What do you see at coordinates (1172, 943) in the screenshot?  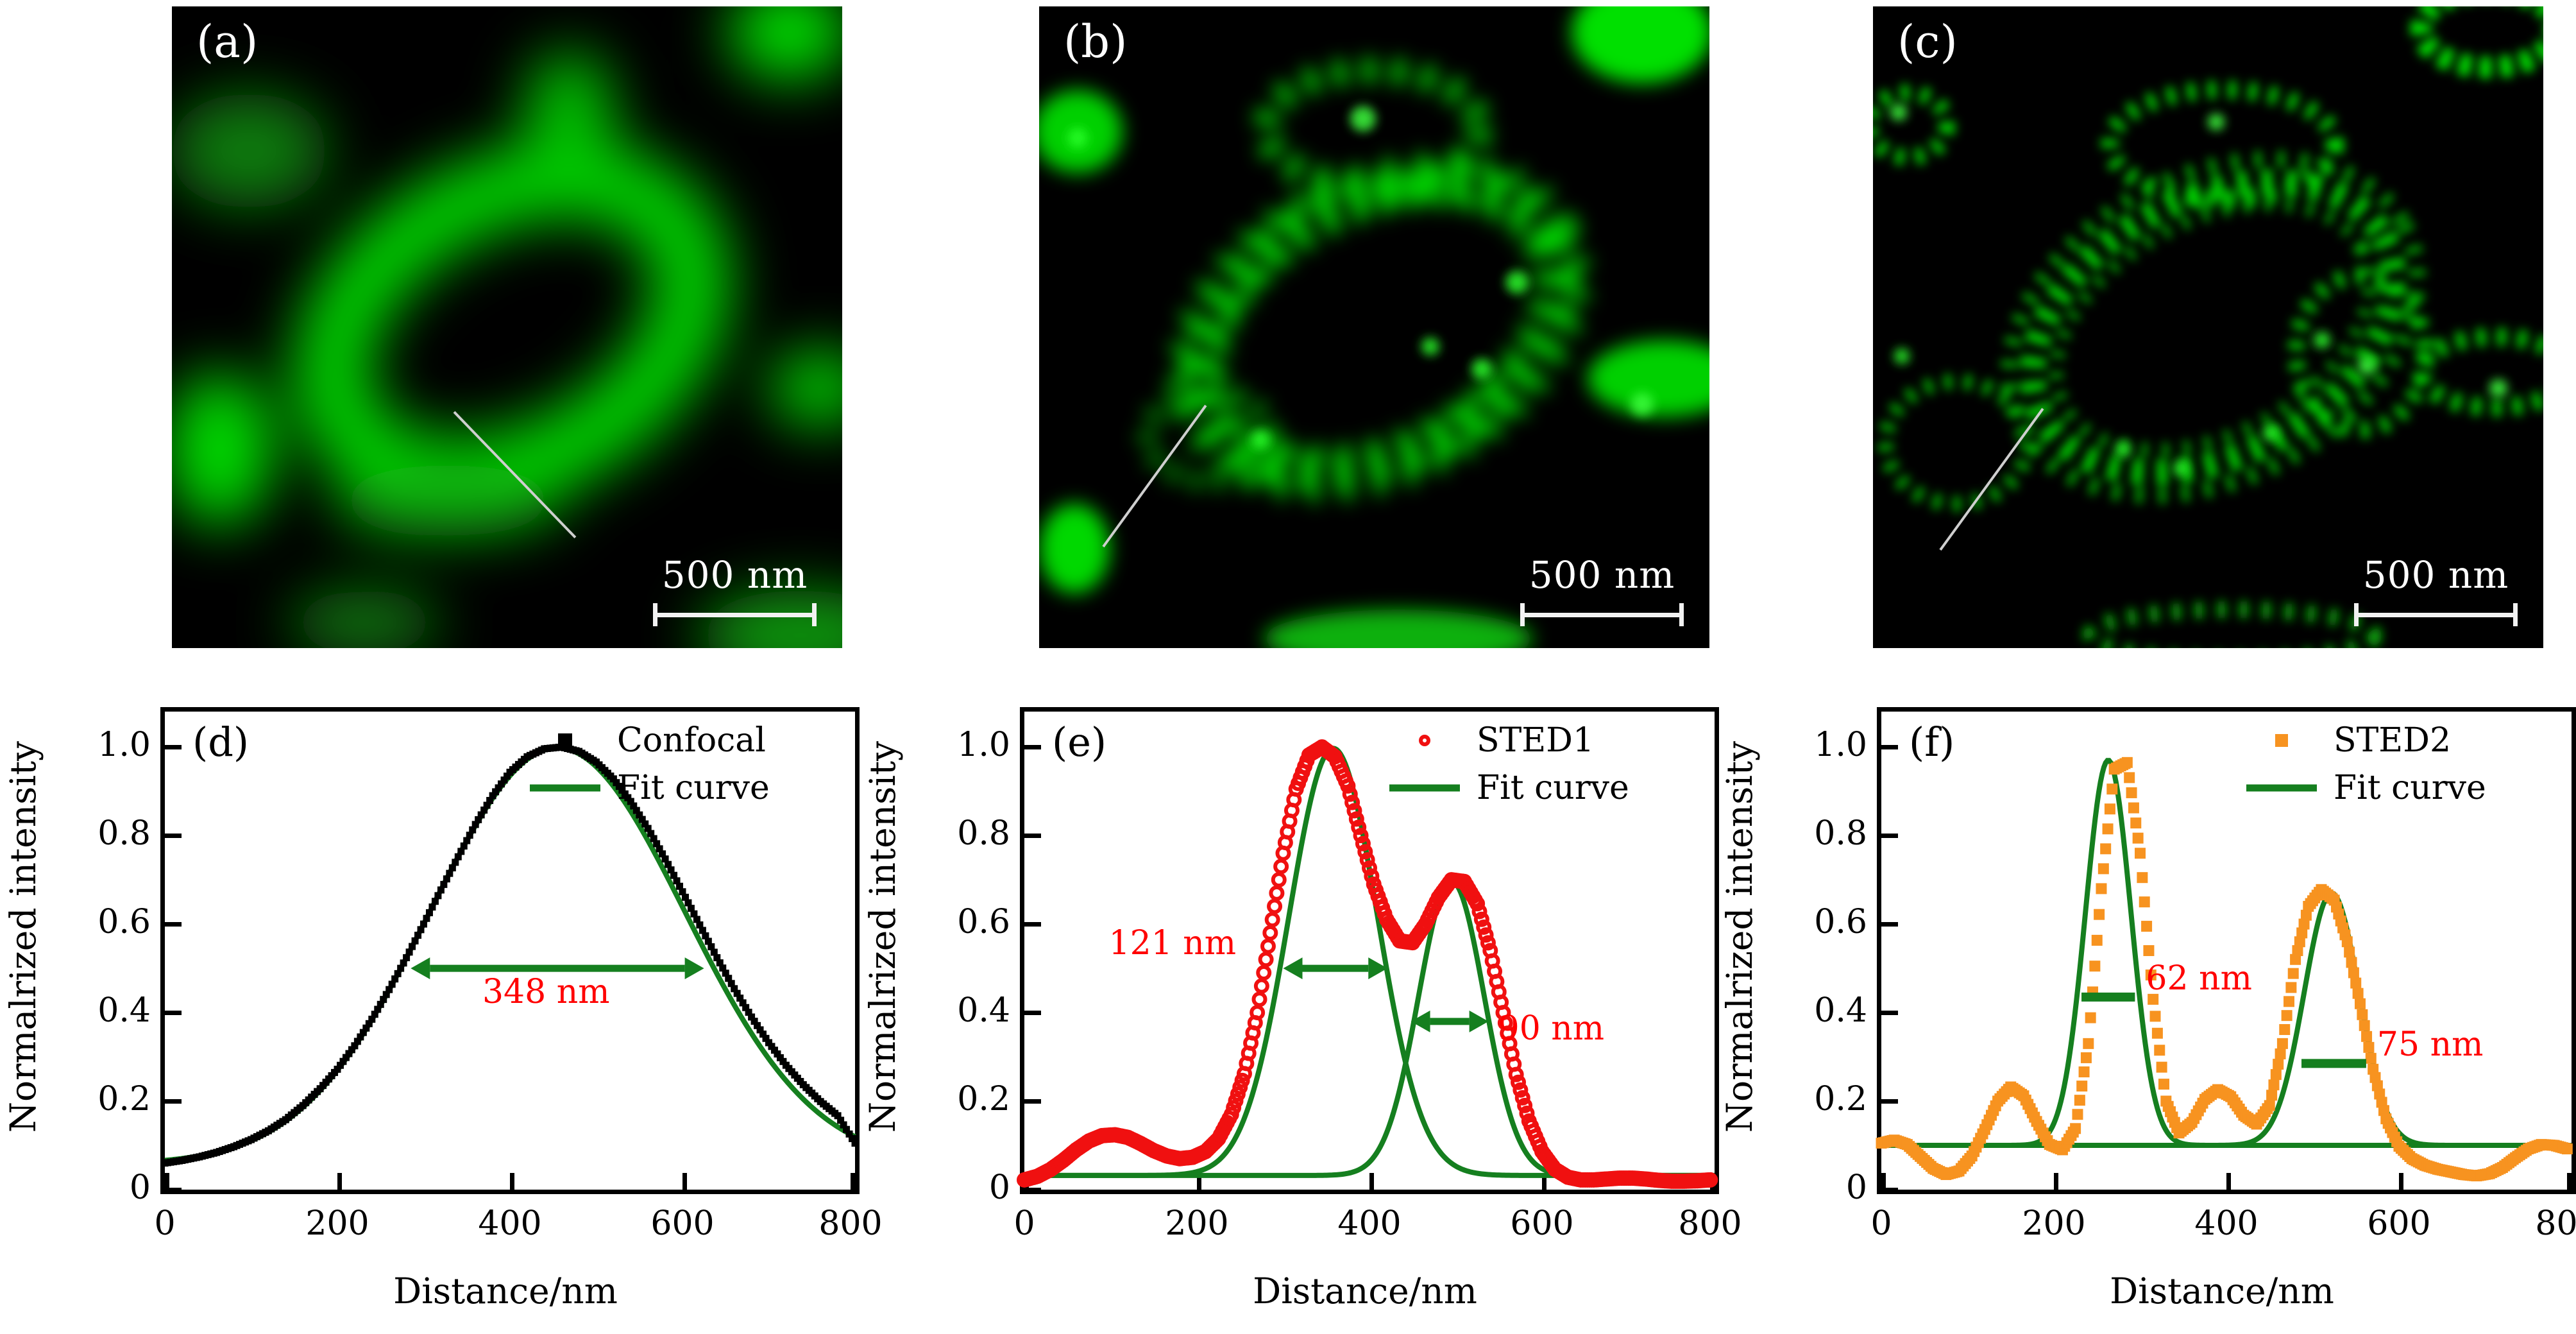 I see `measurement-annotation: 121 nm` at bounding box center [1172, 943].